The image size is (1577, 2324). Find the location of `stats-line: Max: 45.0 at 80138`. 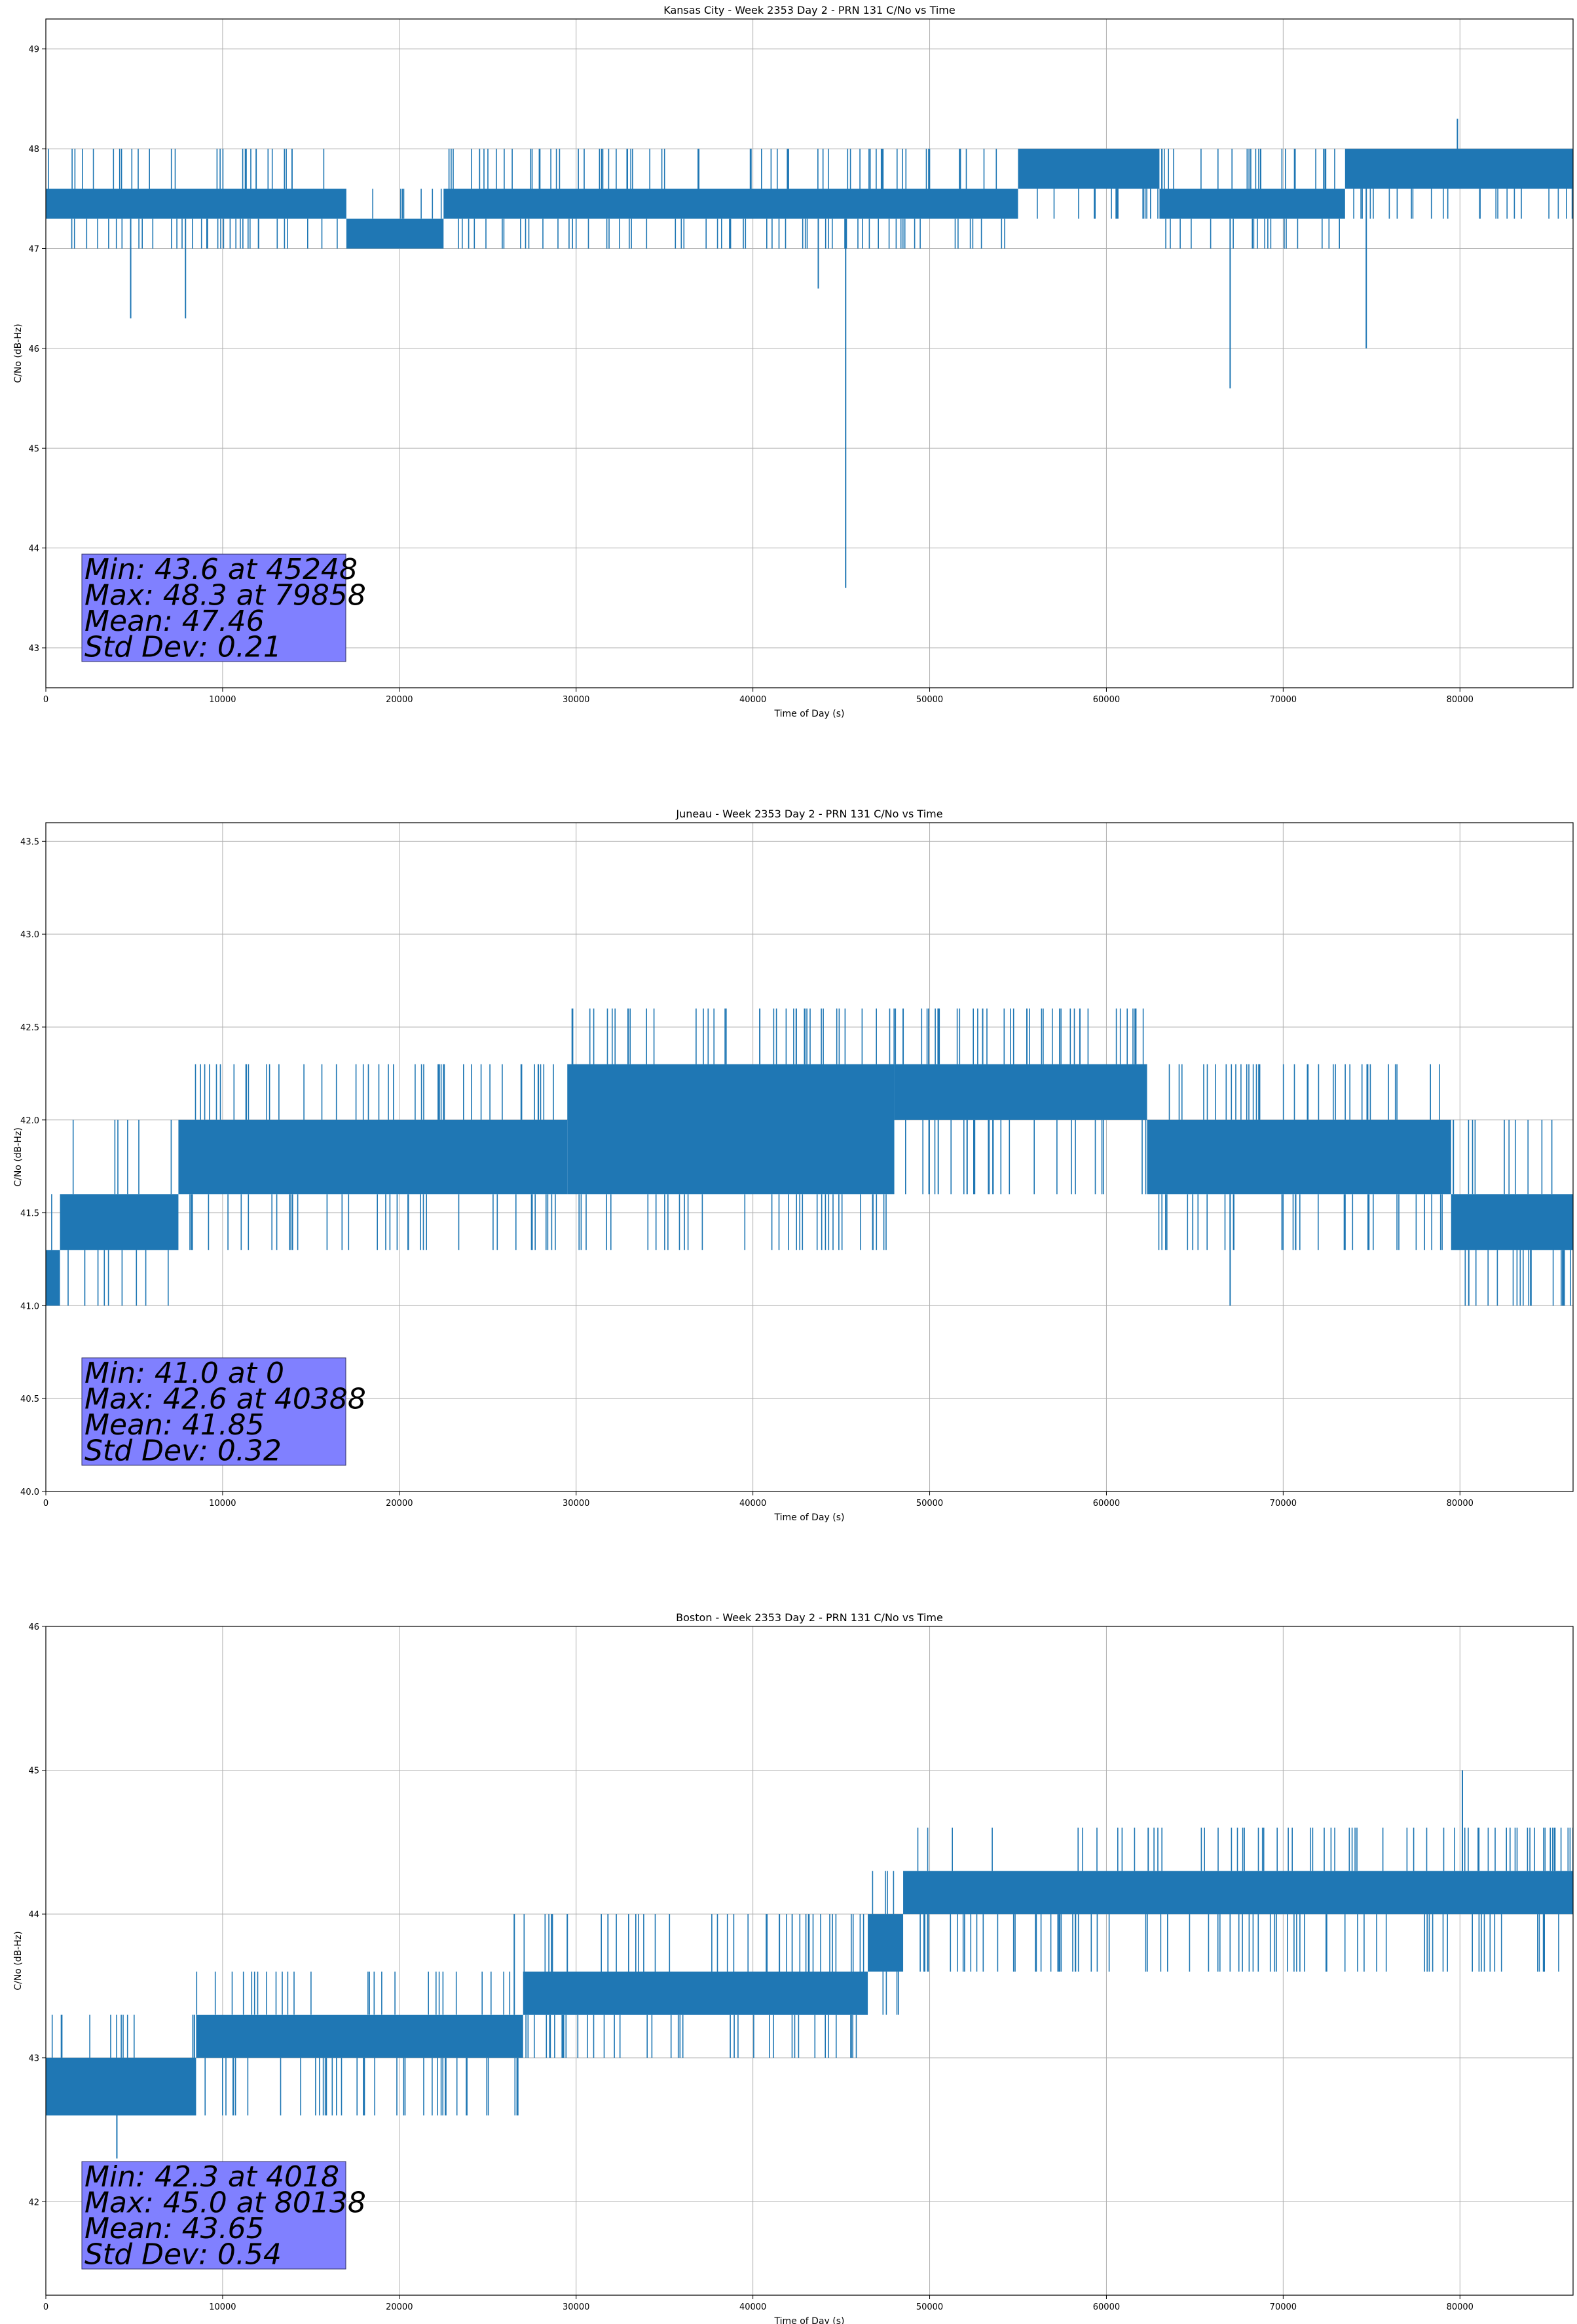

stats-line: Max: 45.0 at 80138 is located at coordinates (225, 2203).